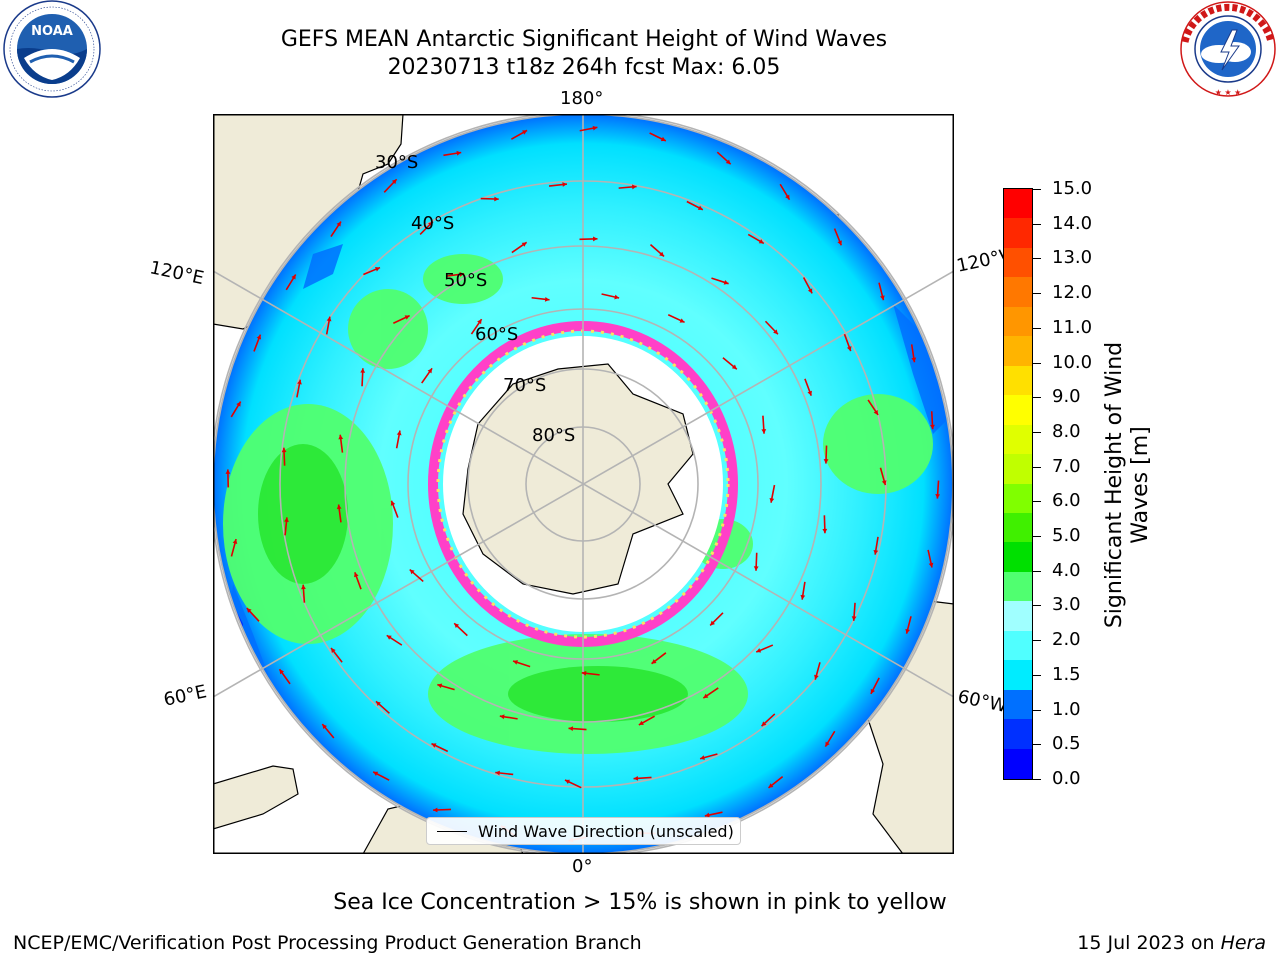  Describe the element at coordinates (176, 273) in the screenshot. I see `lon-label-120e: 120°E` at that location.